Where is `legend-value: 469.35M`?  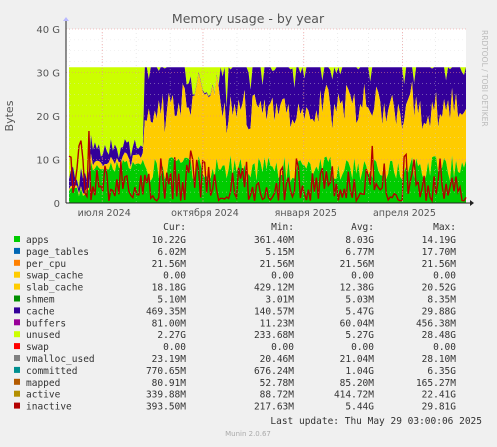 legend-value: 469.35M is located at coordinates (166, 311).